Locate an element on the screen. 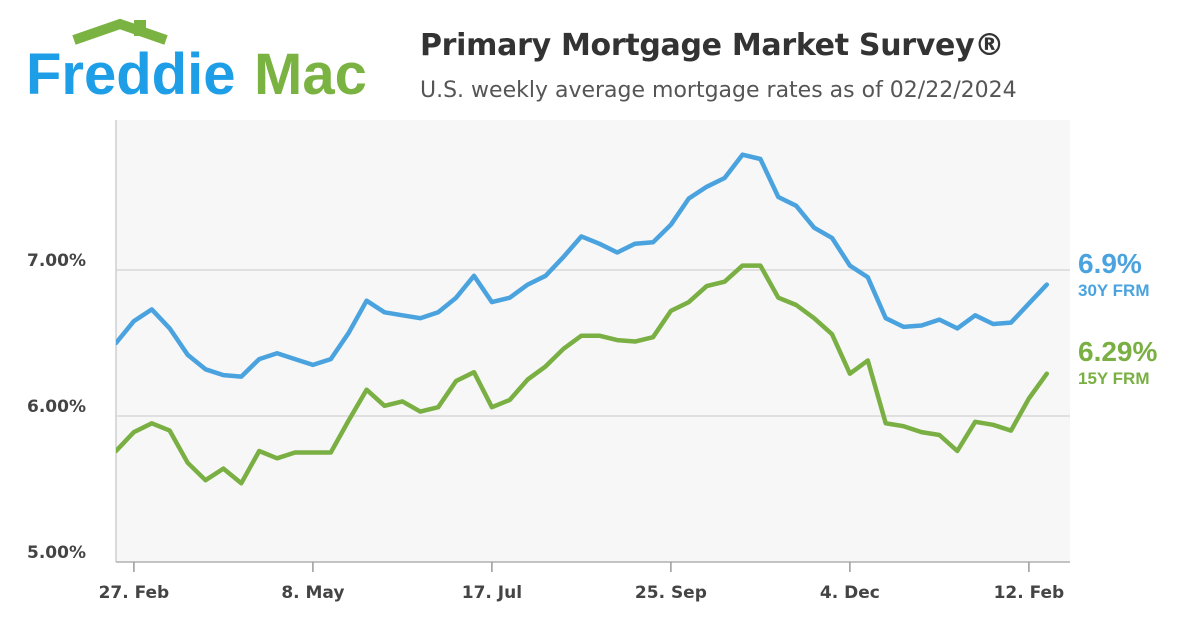  x-tick-label: 27. Feb is located at coordinates (134, 593).